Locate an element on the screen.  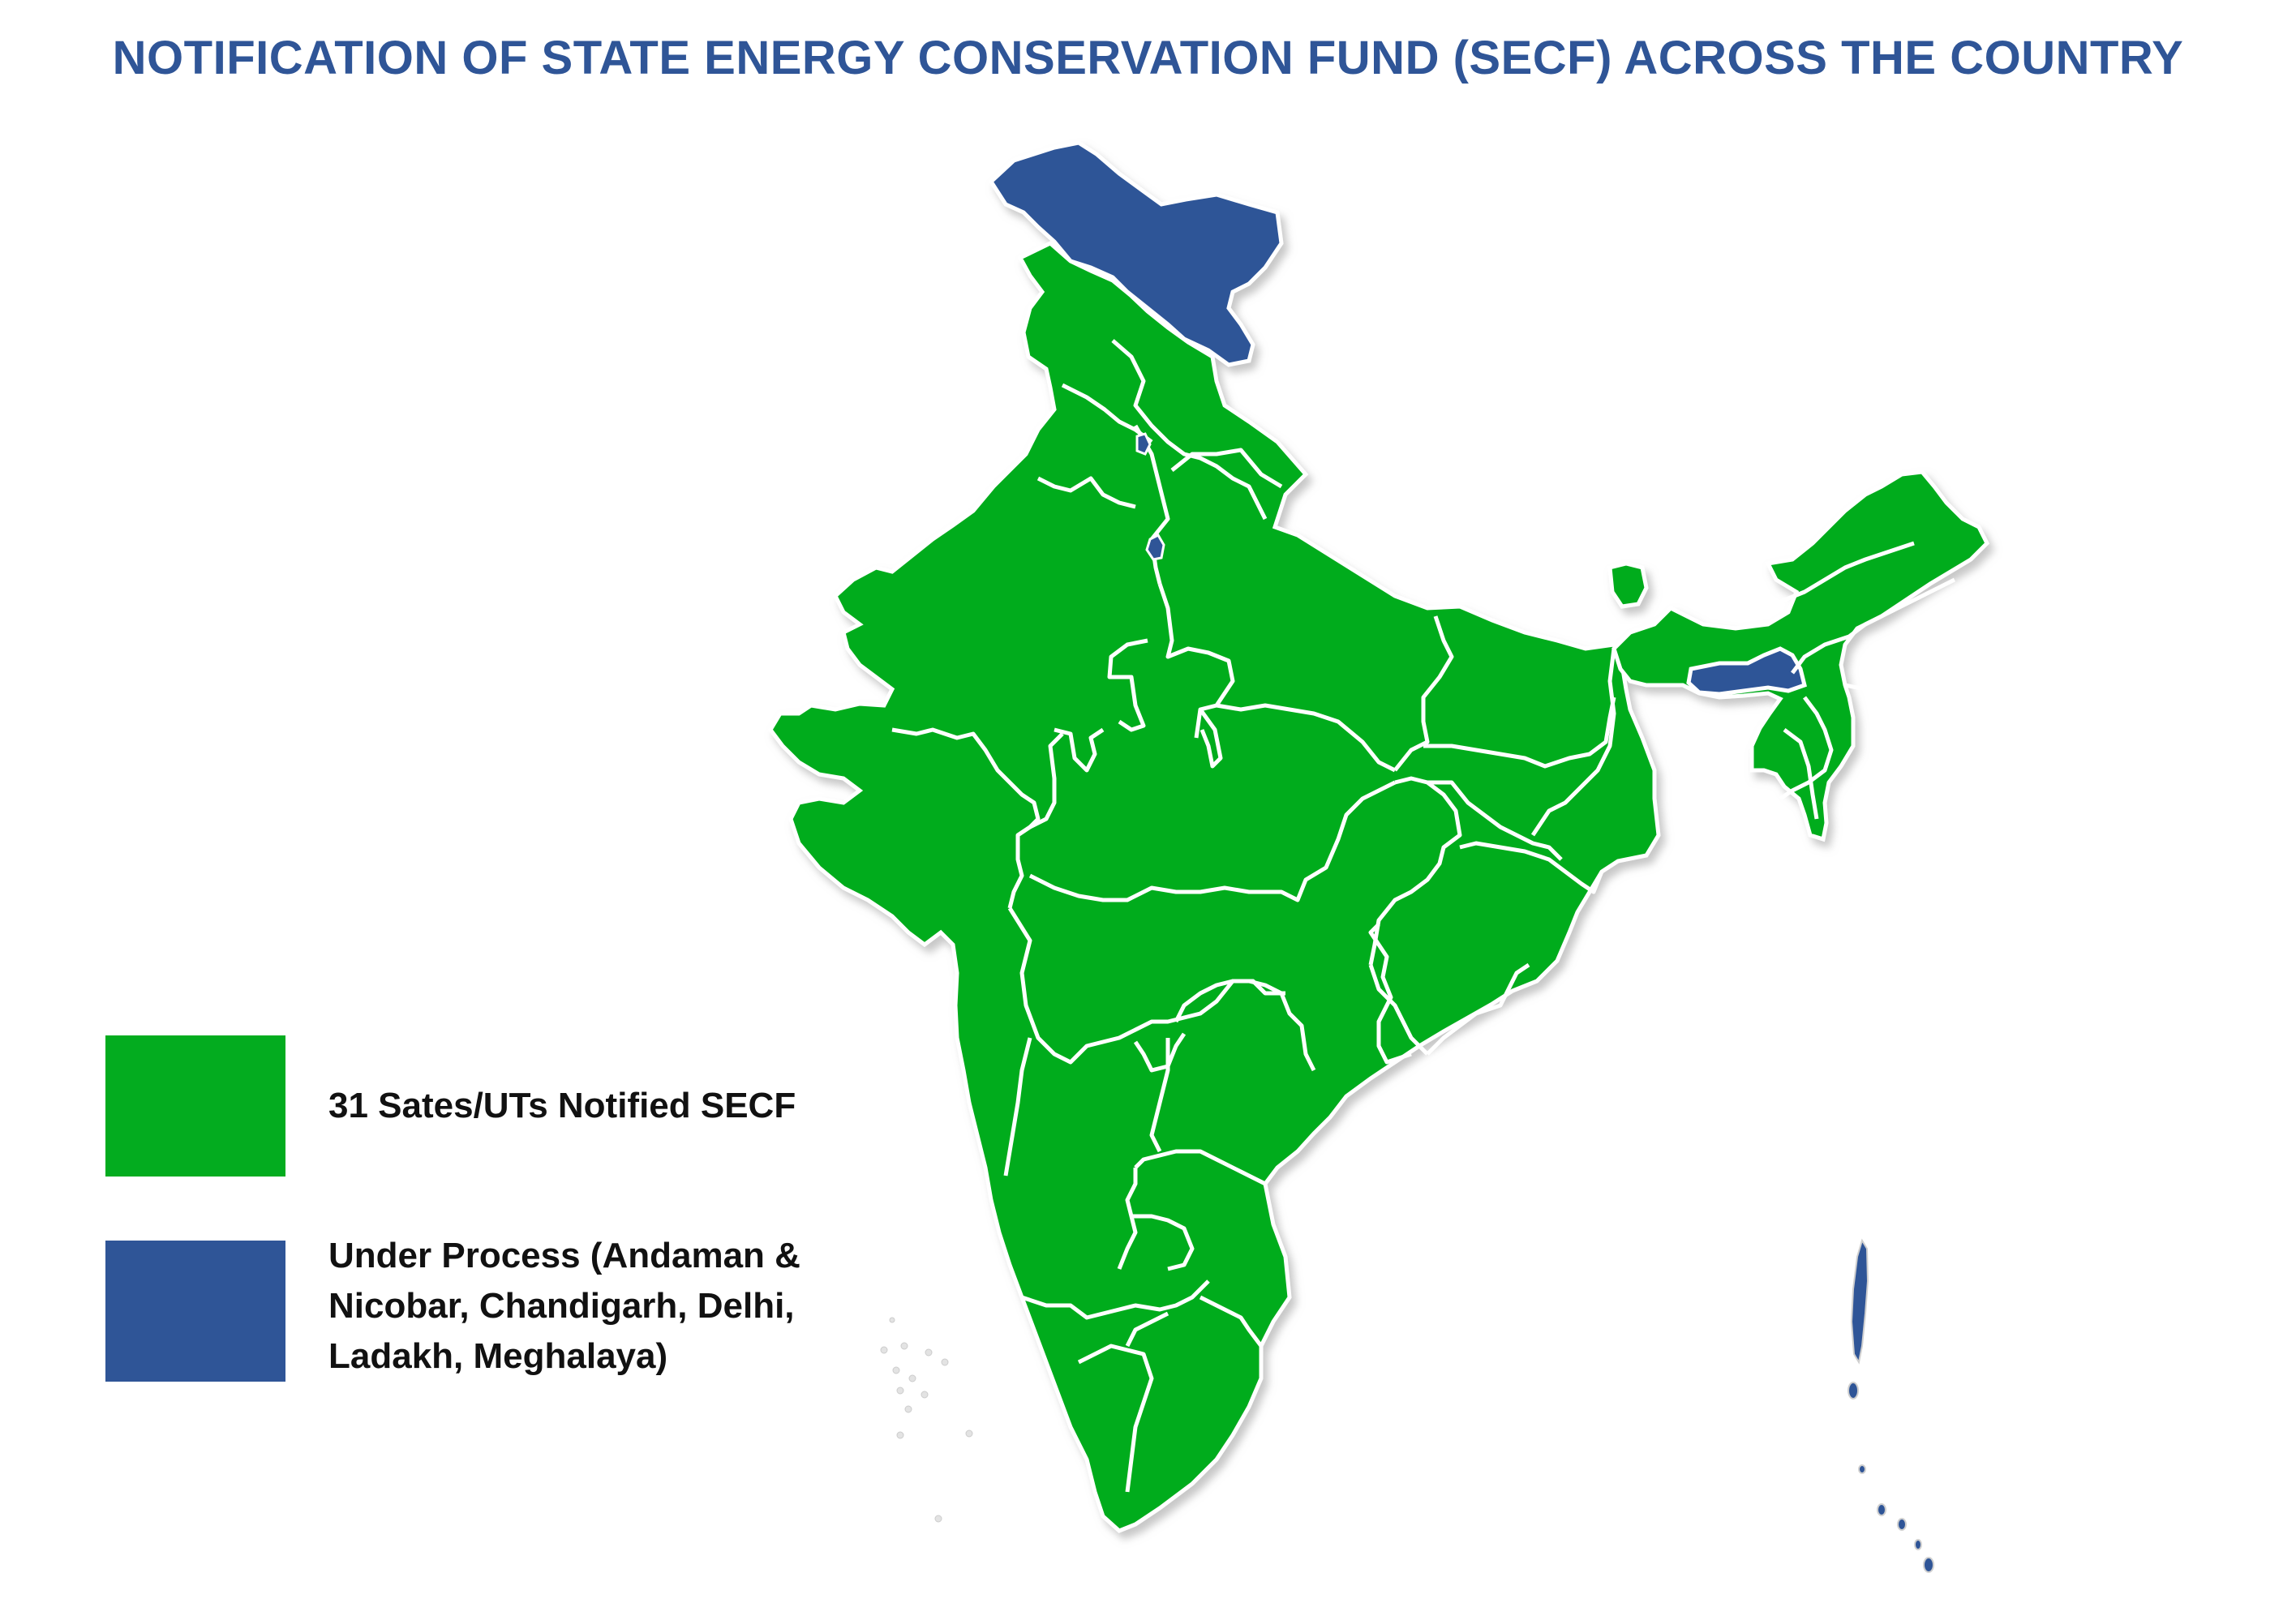
legend-label-under-process-line2: Nicobar, Chandigarh, Delhi, is located at coordinates (561, 1306).